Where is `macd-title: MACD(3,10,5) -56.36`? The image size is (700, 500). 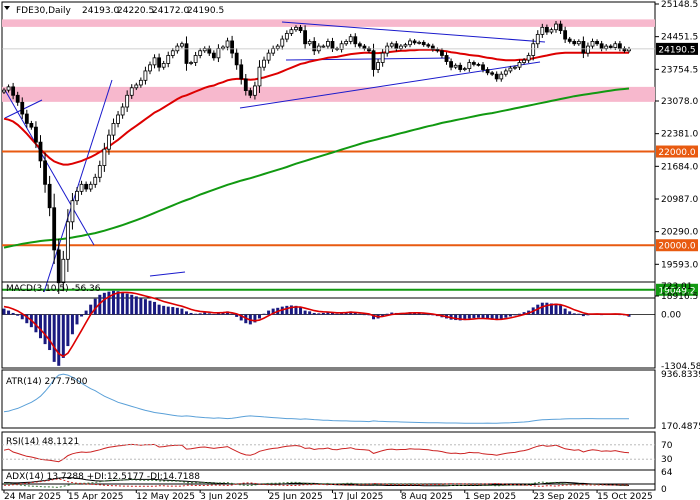
macd-title: MACD(3,10,5) -56.36 is located at coordinates (53, 289).